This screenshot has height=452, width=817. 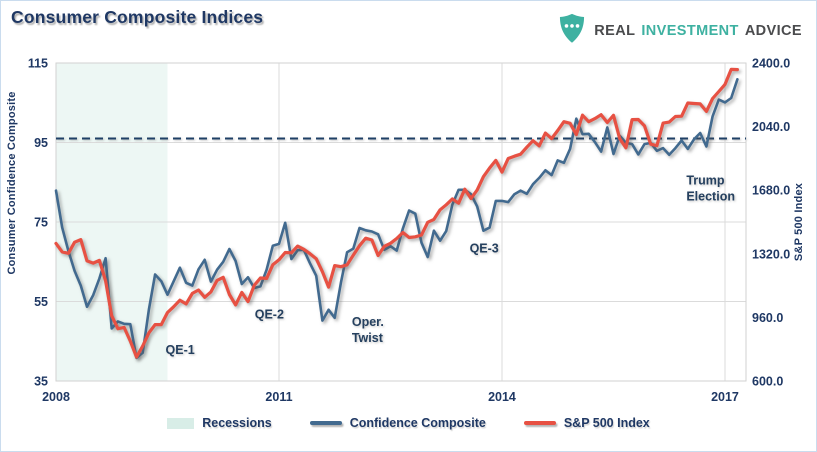 What do you see at coordinates (417, 423) in the screenshot?
I see `legend-label: Confidence Composite` at bounding box center [417, 423].